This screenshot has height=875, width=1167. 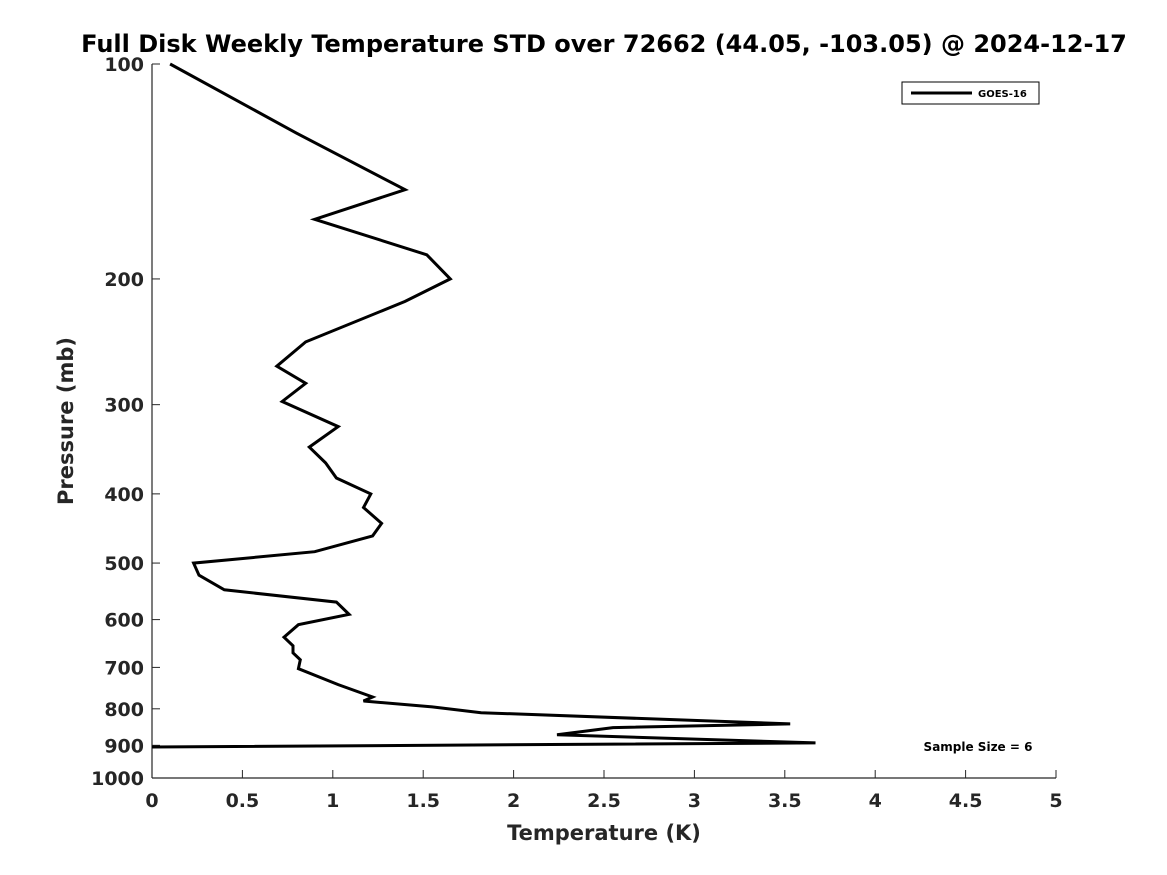 What do you see at coordinates (604, 801) in the screenshot?
I see `x-tick-label: 2.5` at bounding box center [604, 801].